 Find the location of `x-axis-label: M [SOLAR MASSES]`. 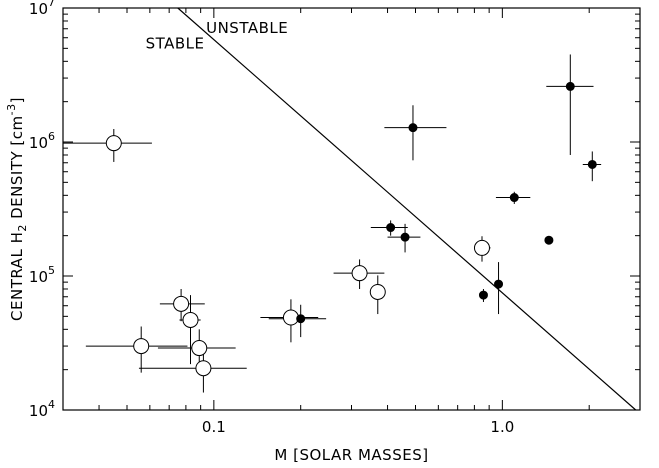

x-axis-label: M [SOLAR MASSES] is located at coordinates (351, 455).